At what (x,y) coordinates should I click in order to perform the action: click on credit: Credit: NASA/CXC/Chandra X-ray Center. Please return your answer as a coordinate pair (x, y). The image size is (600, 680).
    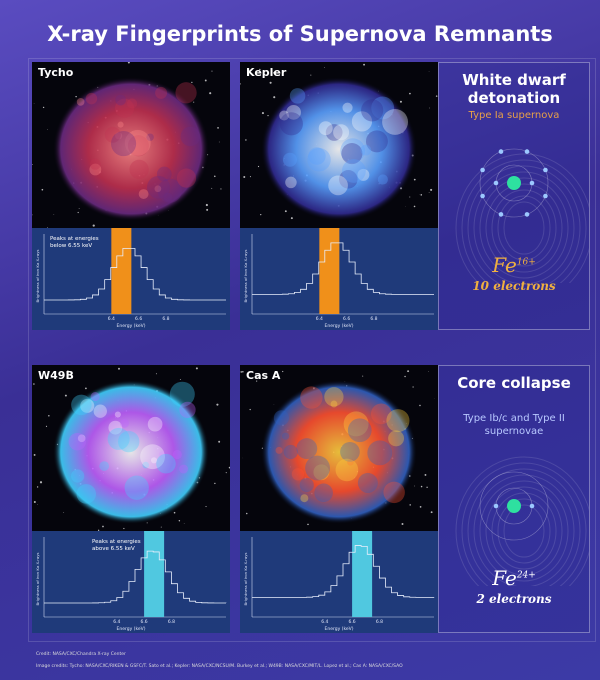
    Looking at the image, I should click on (81, 654).